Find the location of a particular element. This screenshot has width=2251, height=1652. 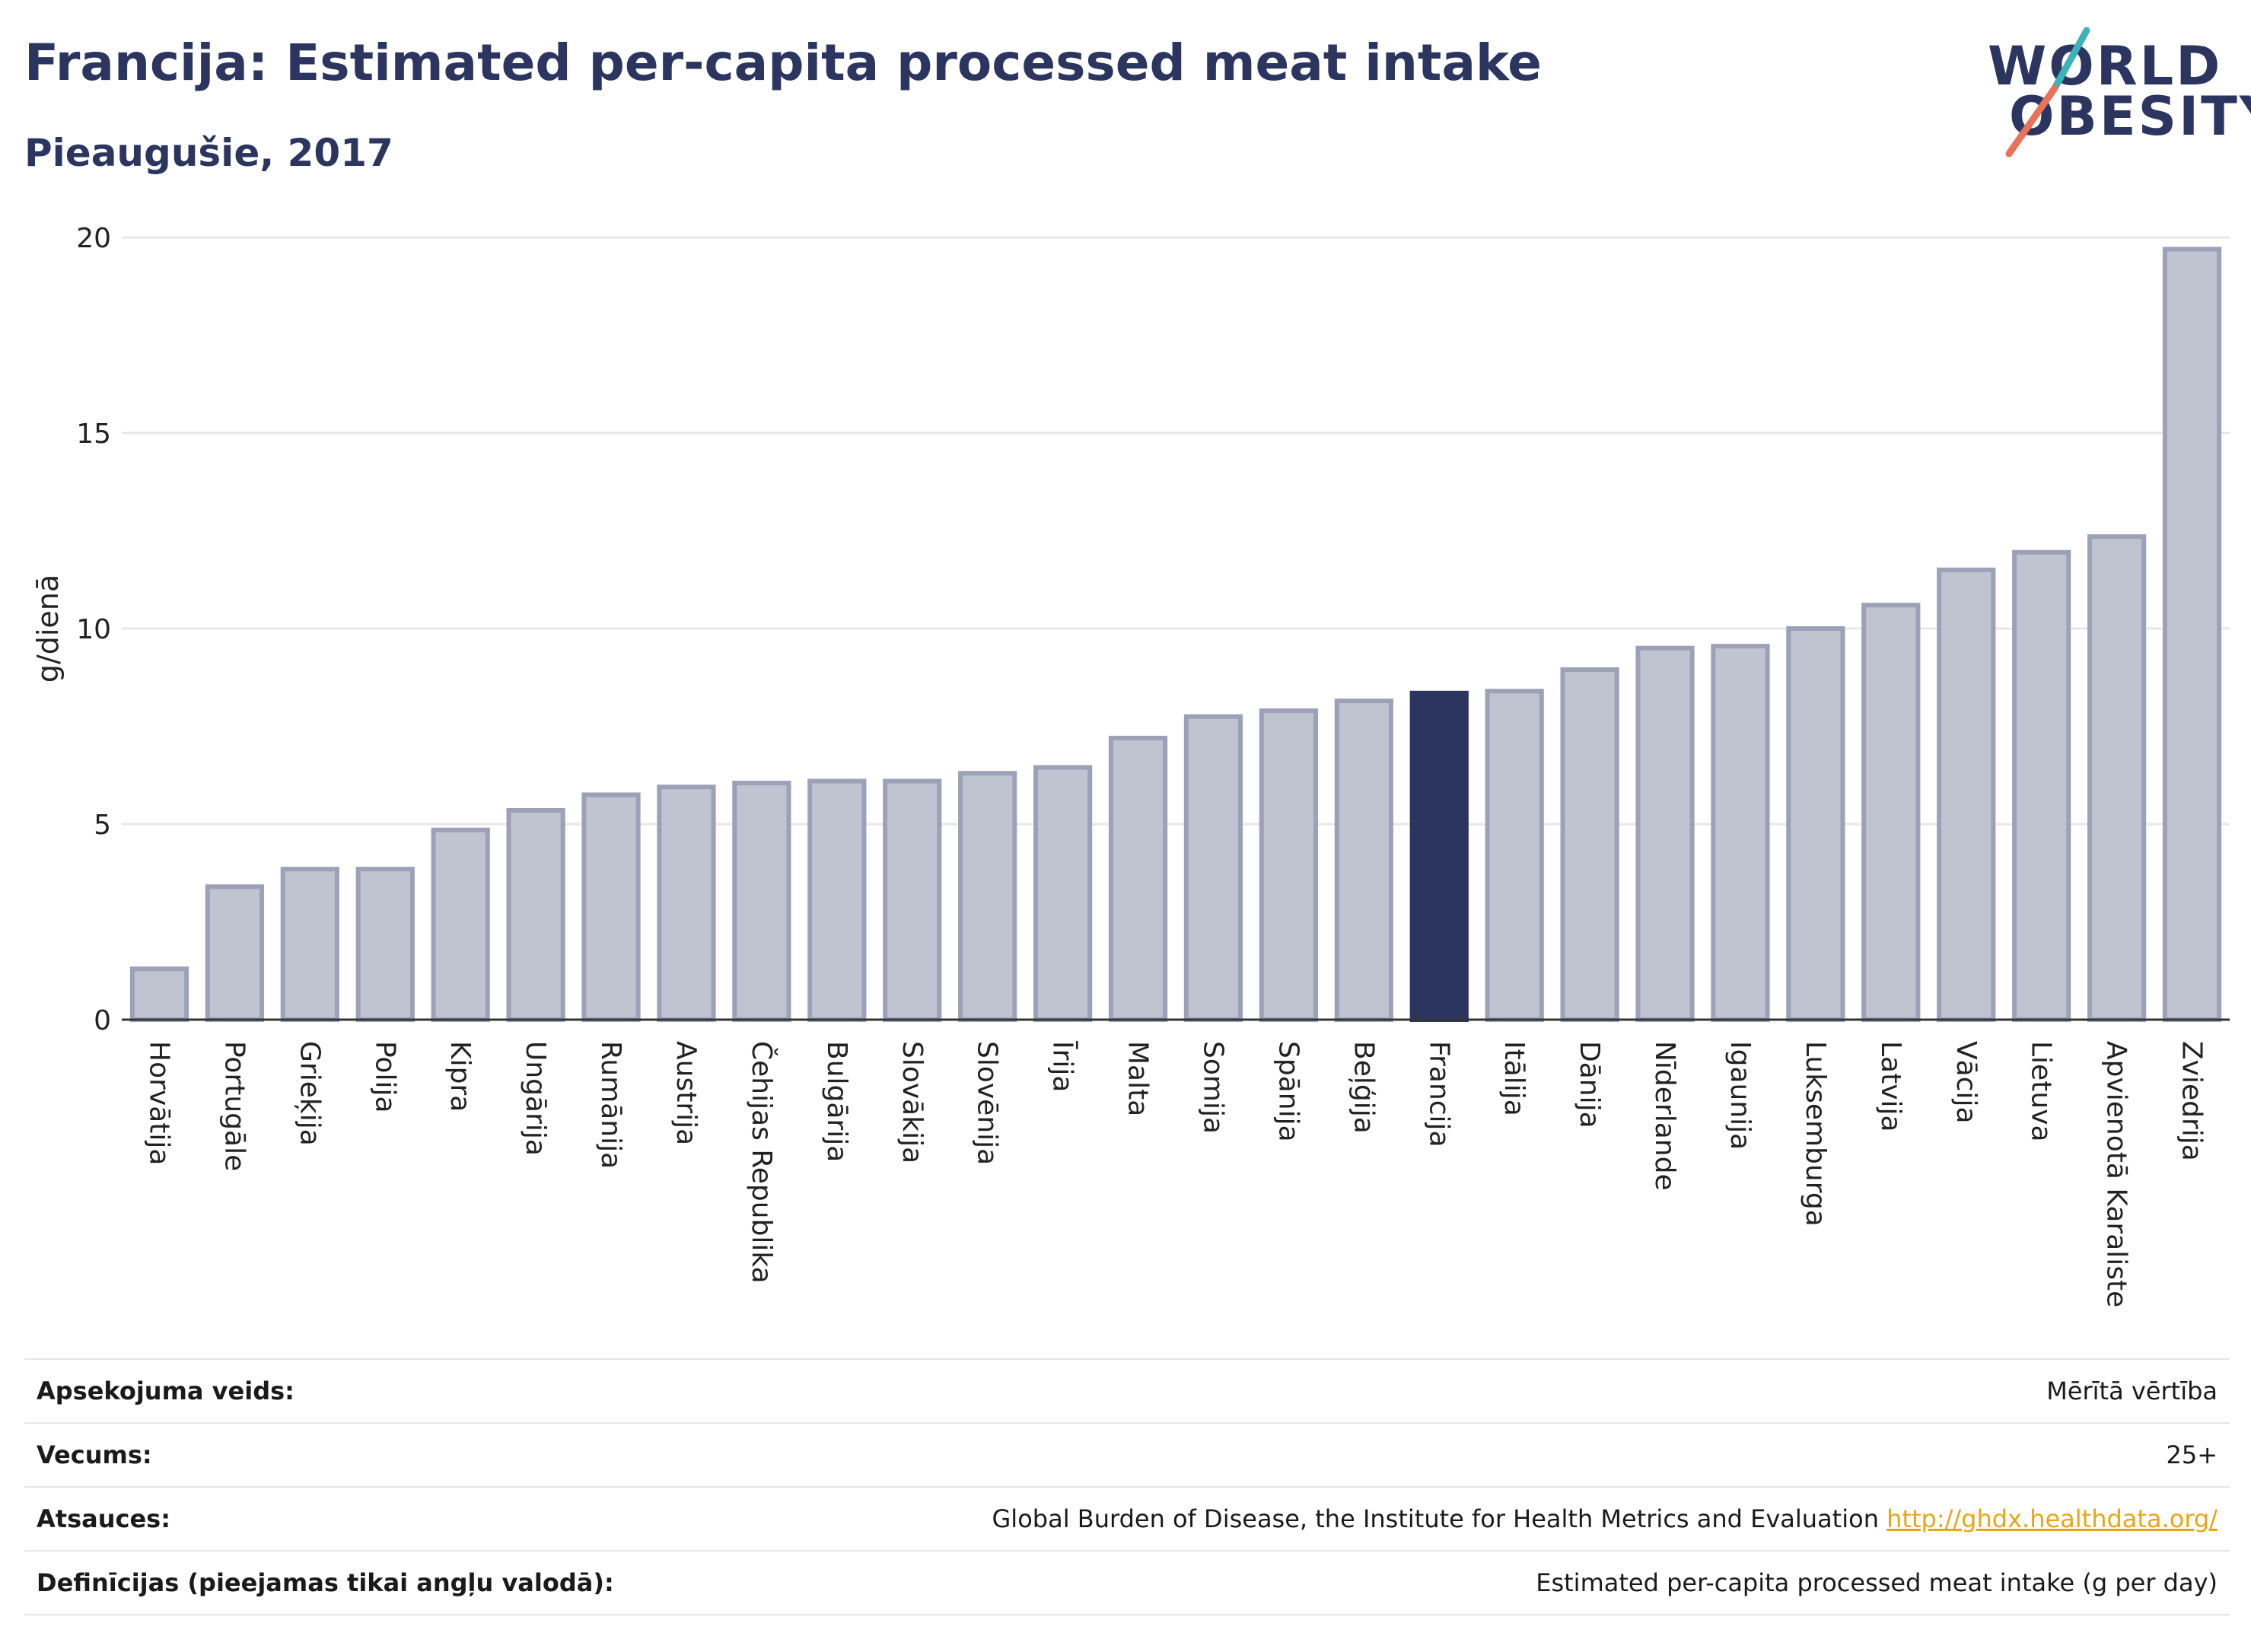

x-tick-label: Malta is located at coordinates (1138, 1078).